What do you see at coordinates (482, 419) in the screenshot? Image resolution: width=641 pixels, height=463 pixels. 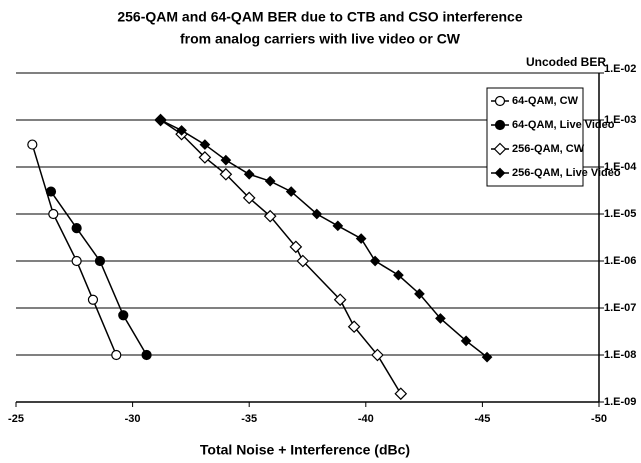 I see `x-tick-label: -45` at bounding box center [482, 419].